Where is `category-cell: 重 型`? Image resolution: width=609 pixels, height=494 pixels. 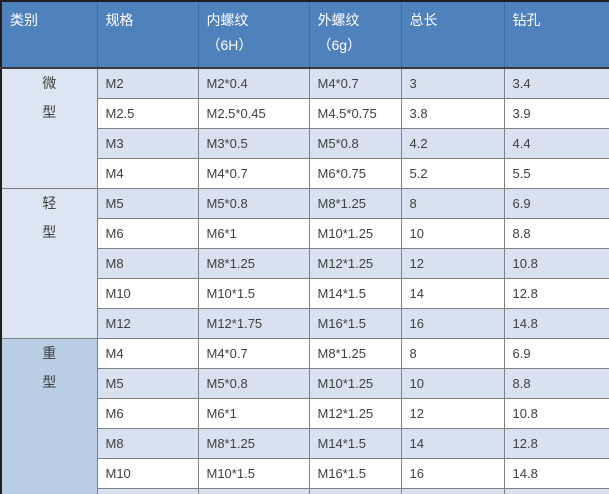 category-cell: 重 型 is located at coordinates (49, 416).